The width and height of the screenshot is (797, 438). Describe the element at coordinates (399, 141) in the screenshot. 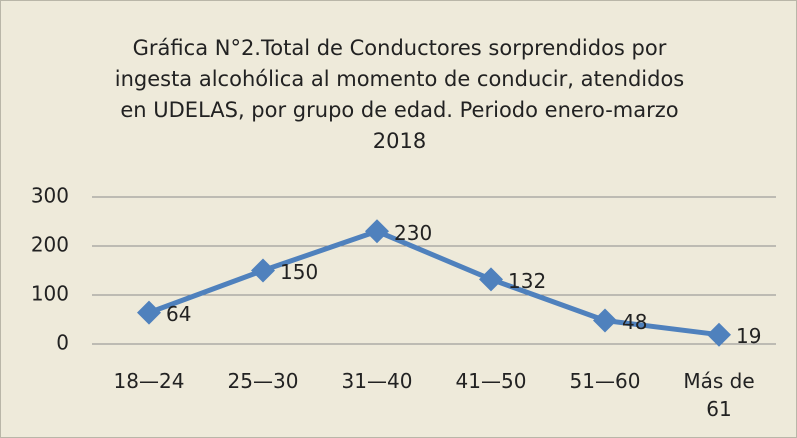

I see `chart-title: 2018` at that location.